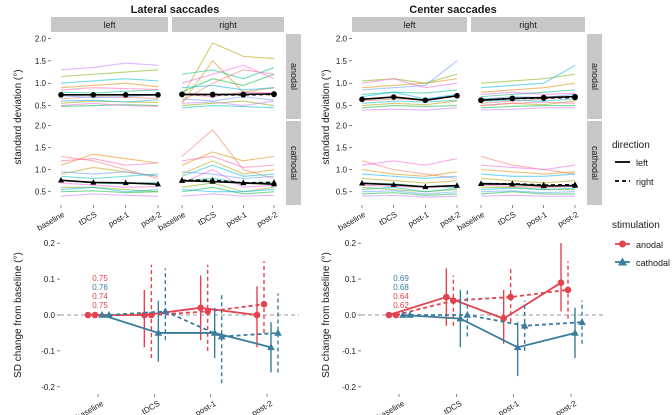  What do you see at coordinates (636, 225) in the screenshot?
I see `legend-stimulation-title: stimulation` at bounding box center [636, 225].